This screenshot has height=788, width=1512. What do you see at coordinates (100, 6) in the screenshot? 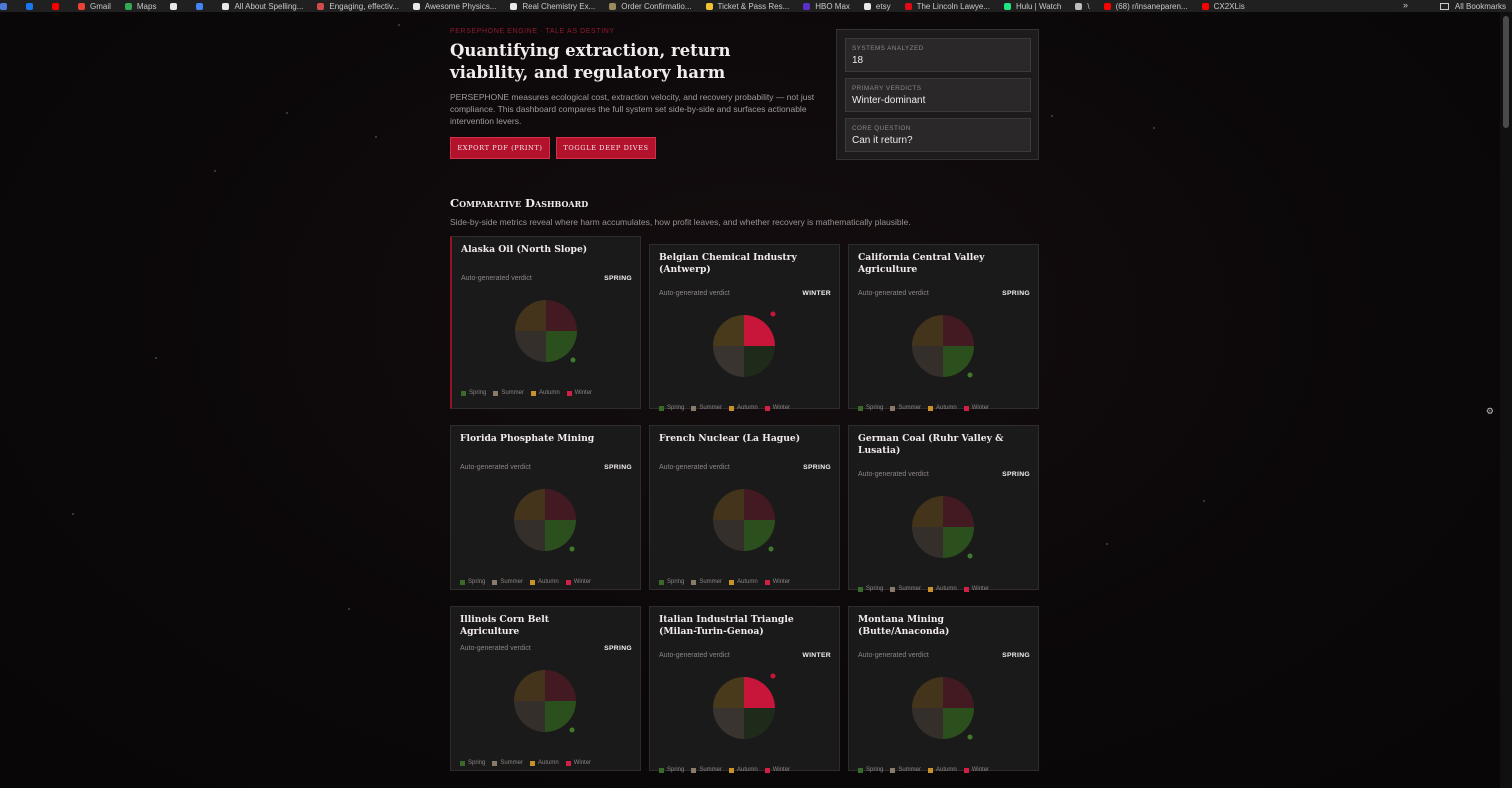
I see `bookmark-label: Gmail` at bounding box center [100, 6].